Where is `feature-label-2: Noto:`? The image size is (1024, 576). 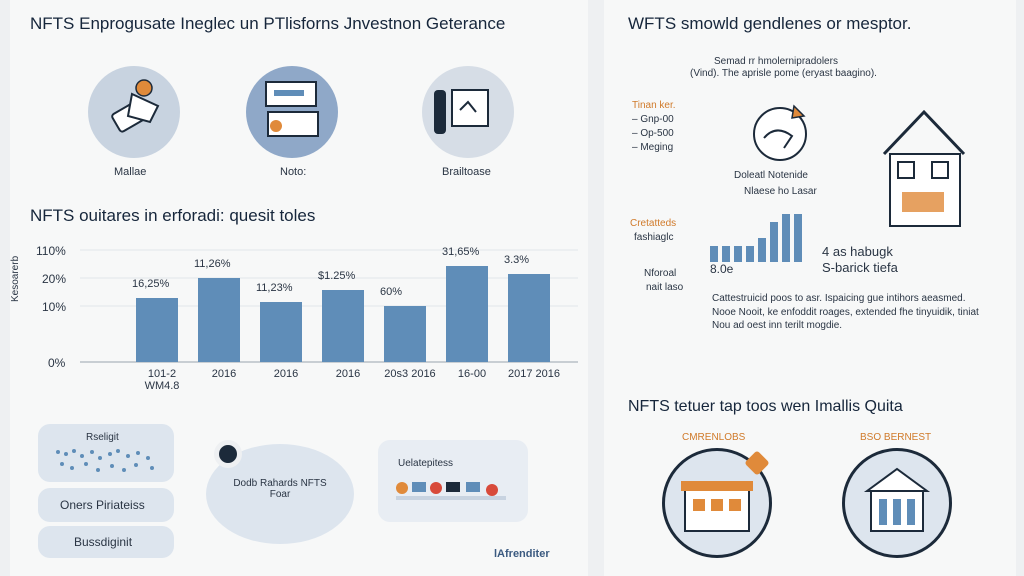
feature-label-2: Noto: is located at coordinates (293, 172).